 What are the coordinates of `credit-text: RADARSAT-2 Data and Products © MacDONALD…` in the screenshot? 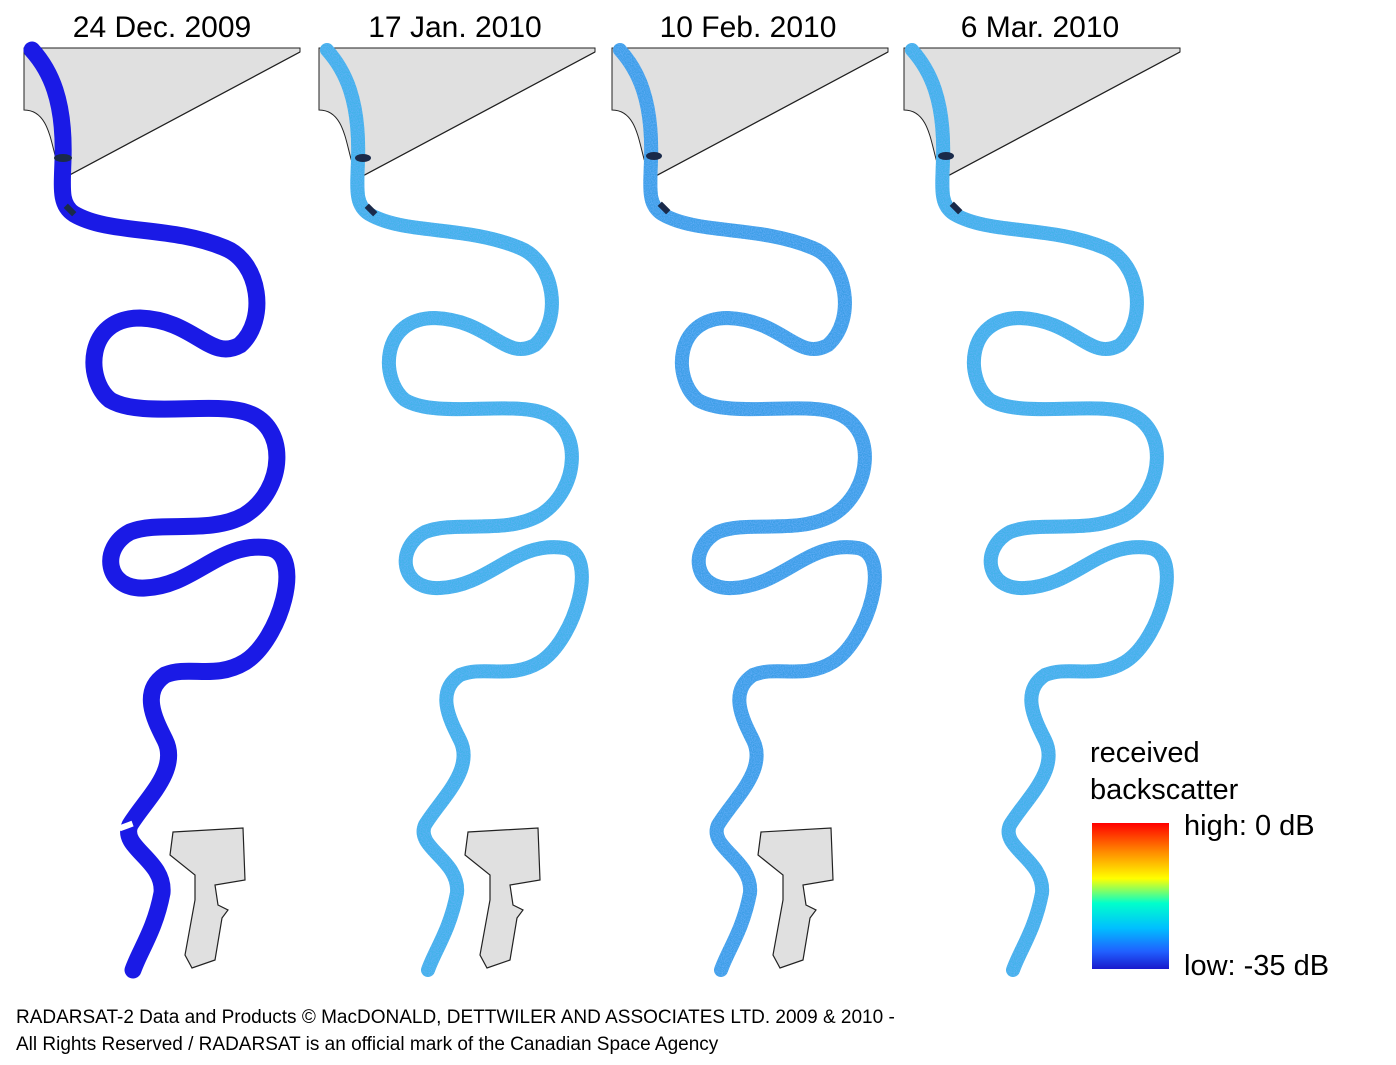 It's located at (455, 1031).